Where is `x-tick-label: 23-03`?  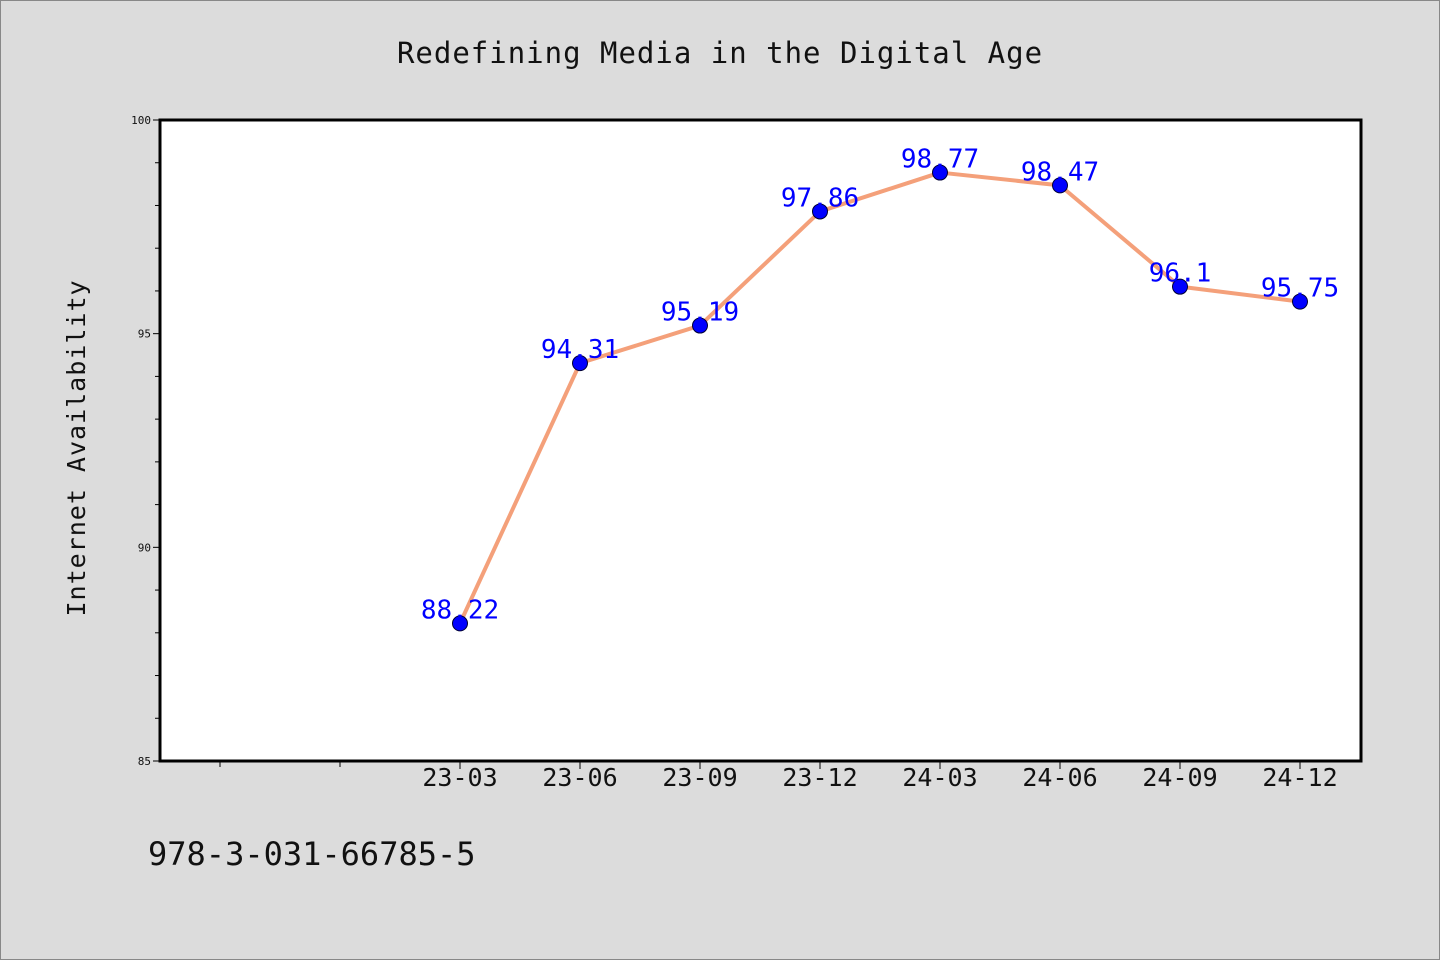
x-tick-label: 23-03 is located at coordinates (459, 777).